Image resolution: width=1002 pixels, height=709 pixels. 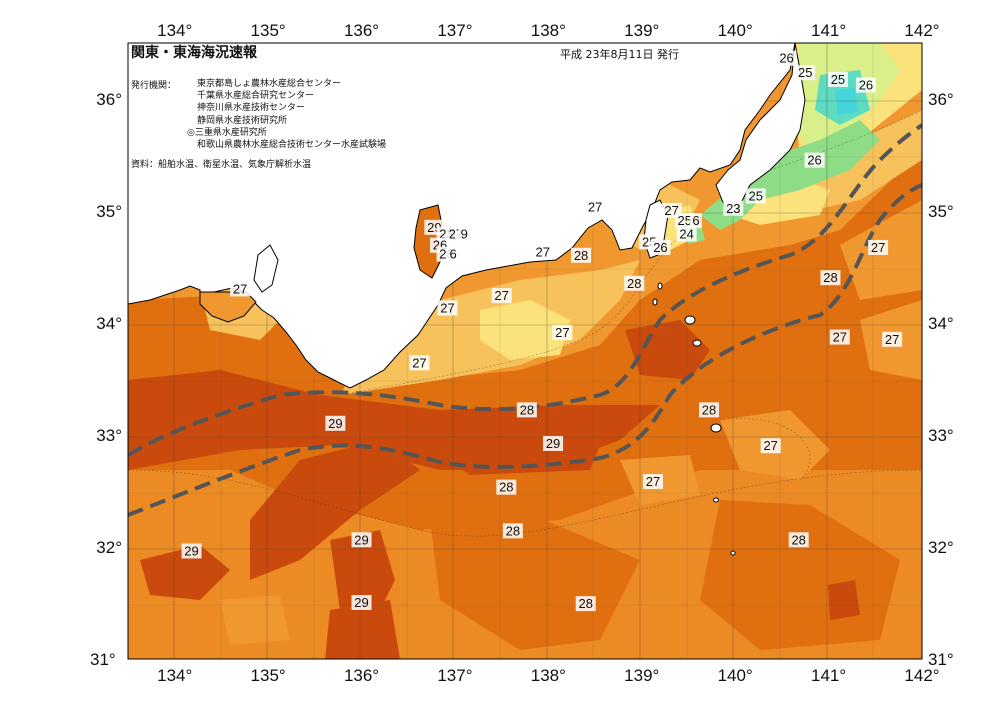 I want to click on latitude-label: 35°, so click(x=109, y=211).